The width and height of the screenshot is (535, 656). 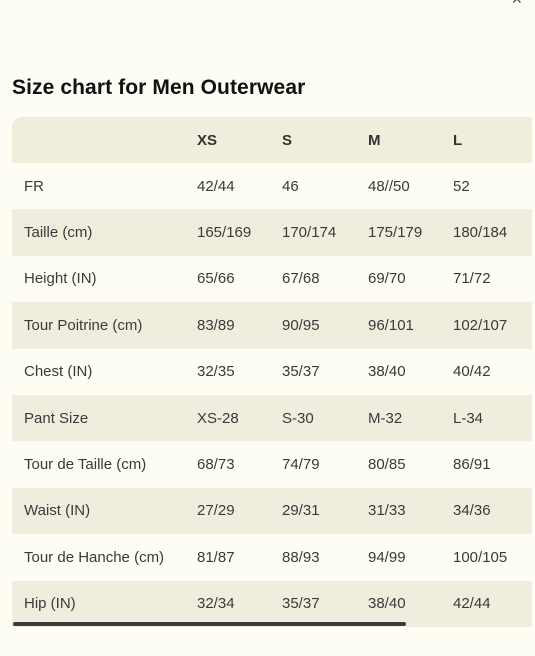 What do you see at coordinates (458, 140) in the screenshot?
I see `header-size-l: L` at bounding box center [458, 140].